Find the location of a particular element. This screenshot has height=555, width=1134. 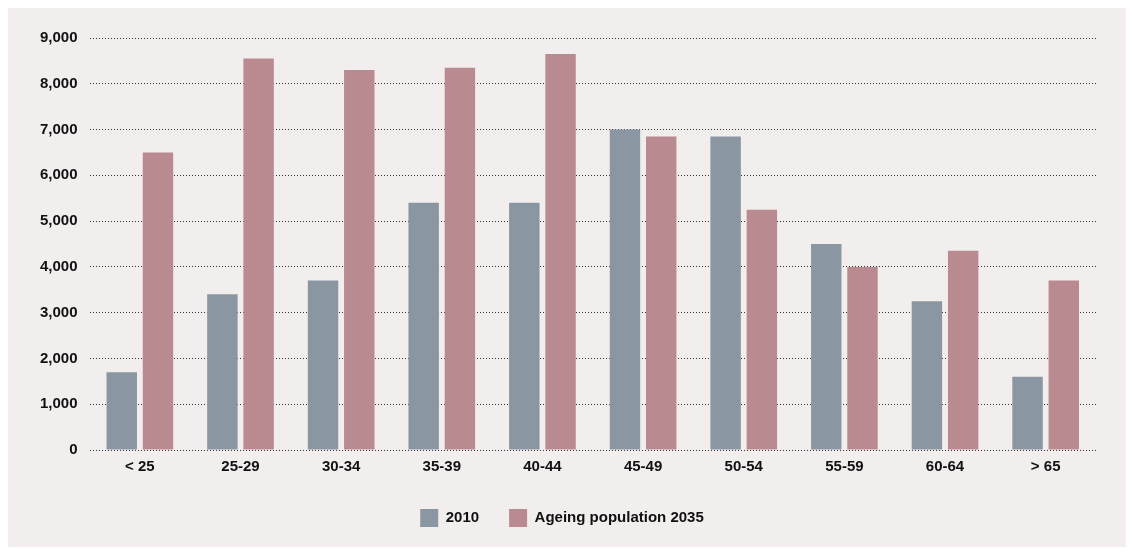

x-tick-label: < 25 is located at coordinates (140, 466).